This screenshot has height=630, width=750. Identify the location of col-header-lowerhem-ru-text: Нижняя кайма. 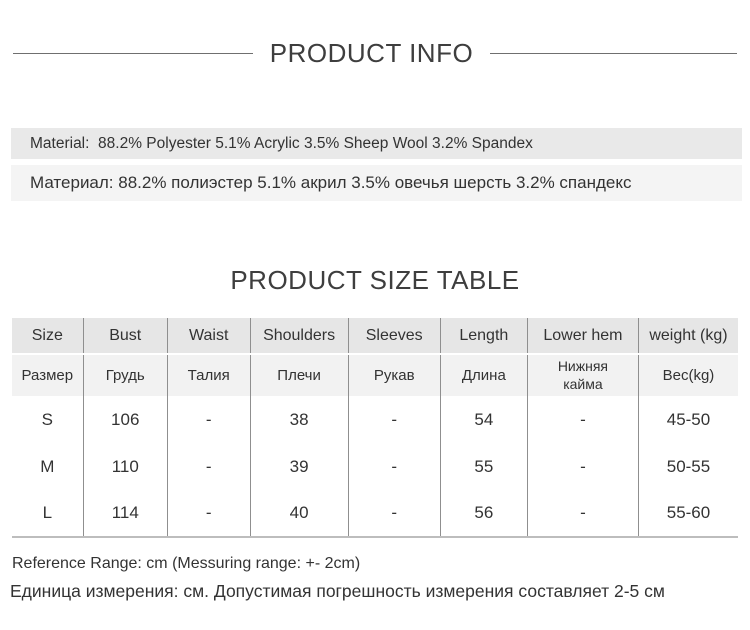
(583, 375).